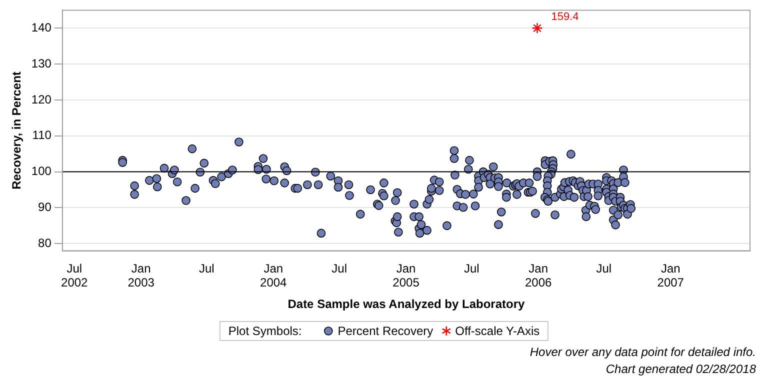 The width and height of the screenshot is (768, 384). Describe the element at coordinates (386, 331) in the screenshot. I see `legend-label: Percent Recovery` at that location.